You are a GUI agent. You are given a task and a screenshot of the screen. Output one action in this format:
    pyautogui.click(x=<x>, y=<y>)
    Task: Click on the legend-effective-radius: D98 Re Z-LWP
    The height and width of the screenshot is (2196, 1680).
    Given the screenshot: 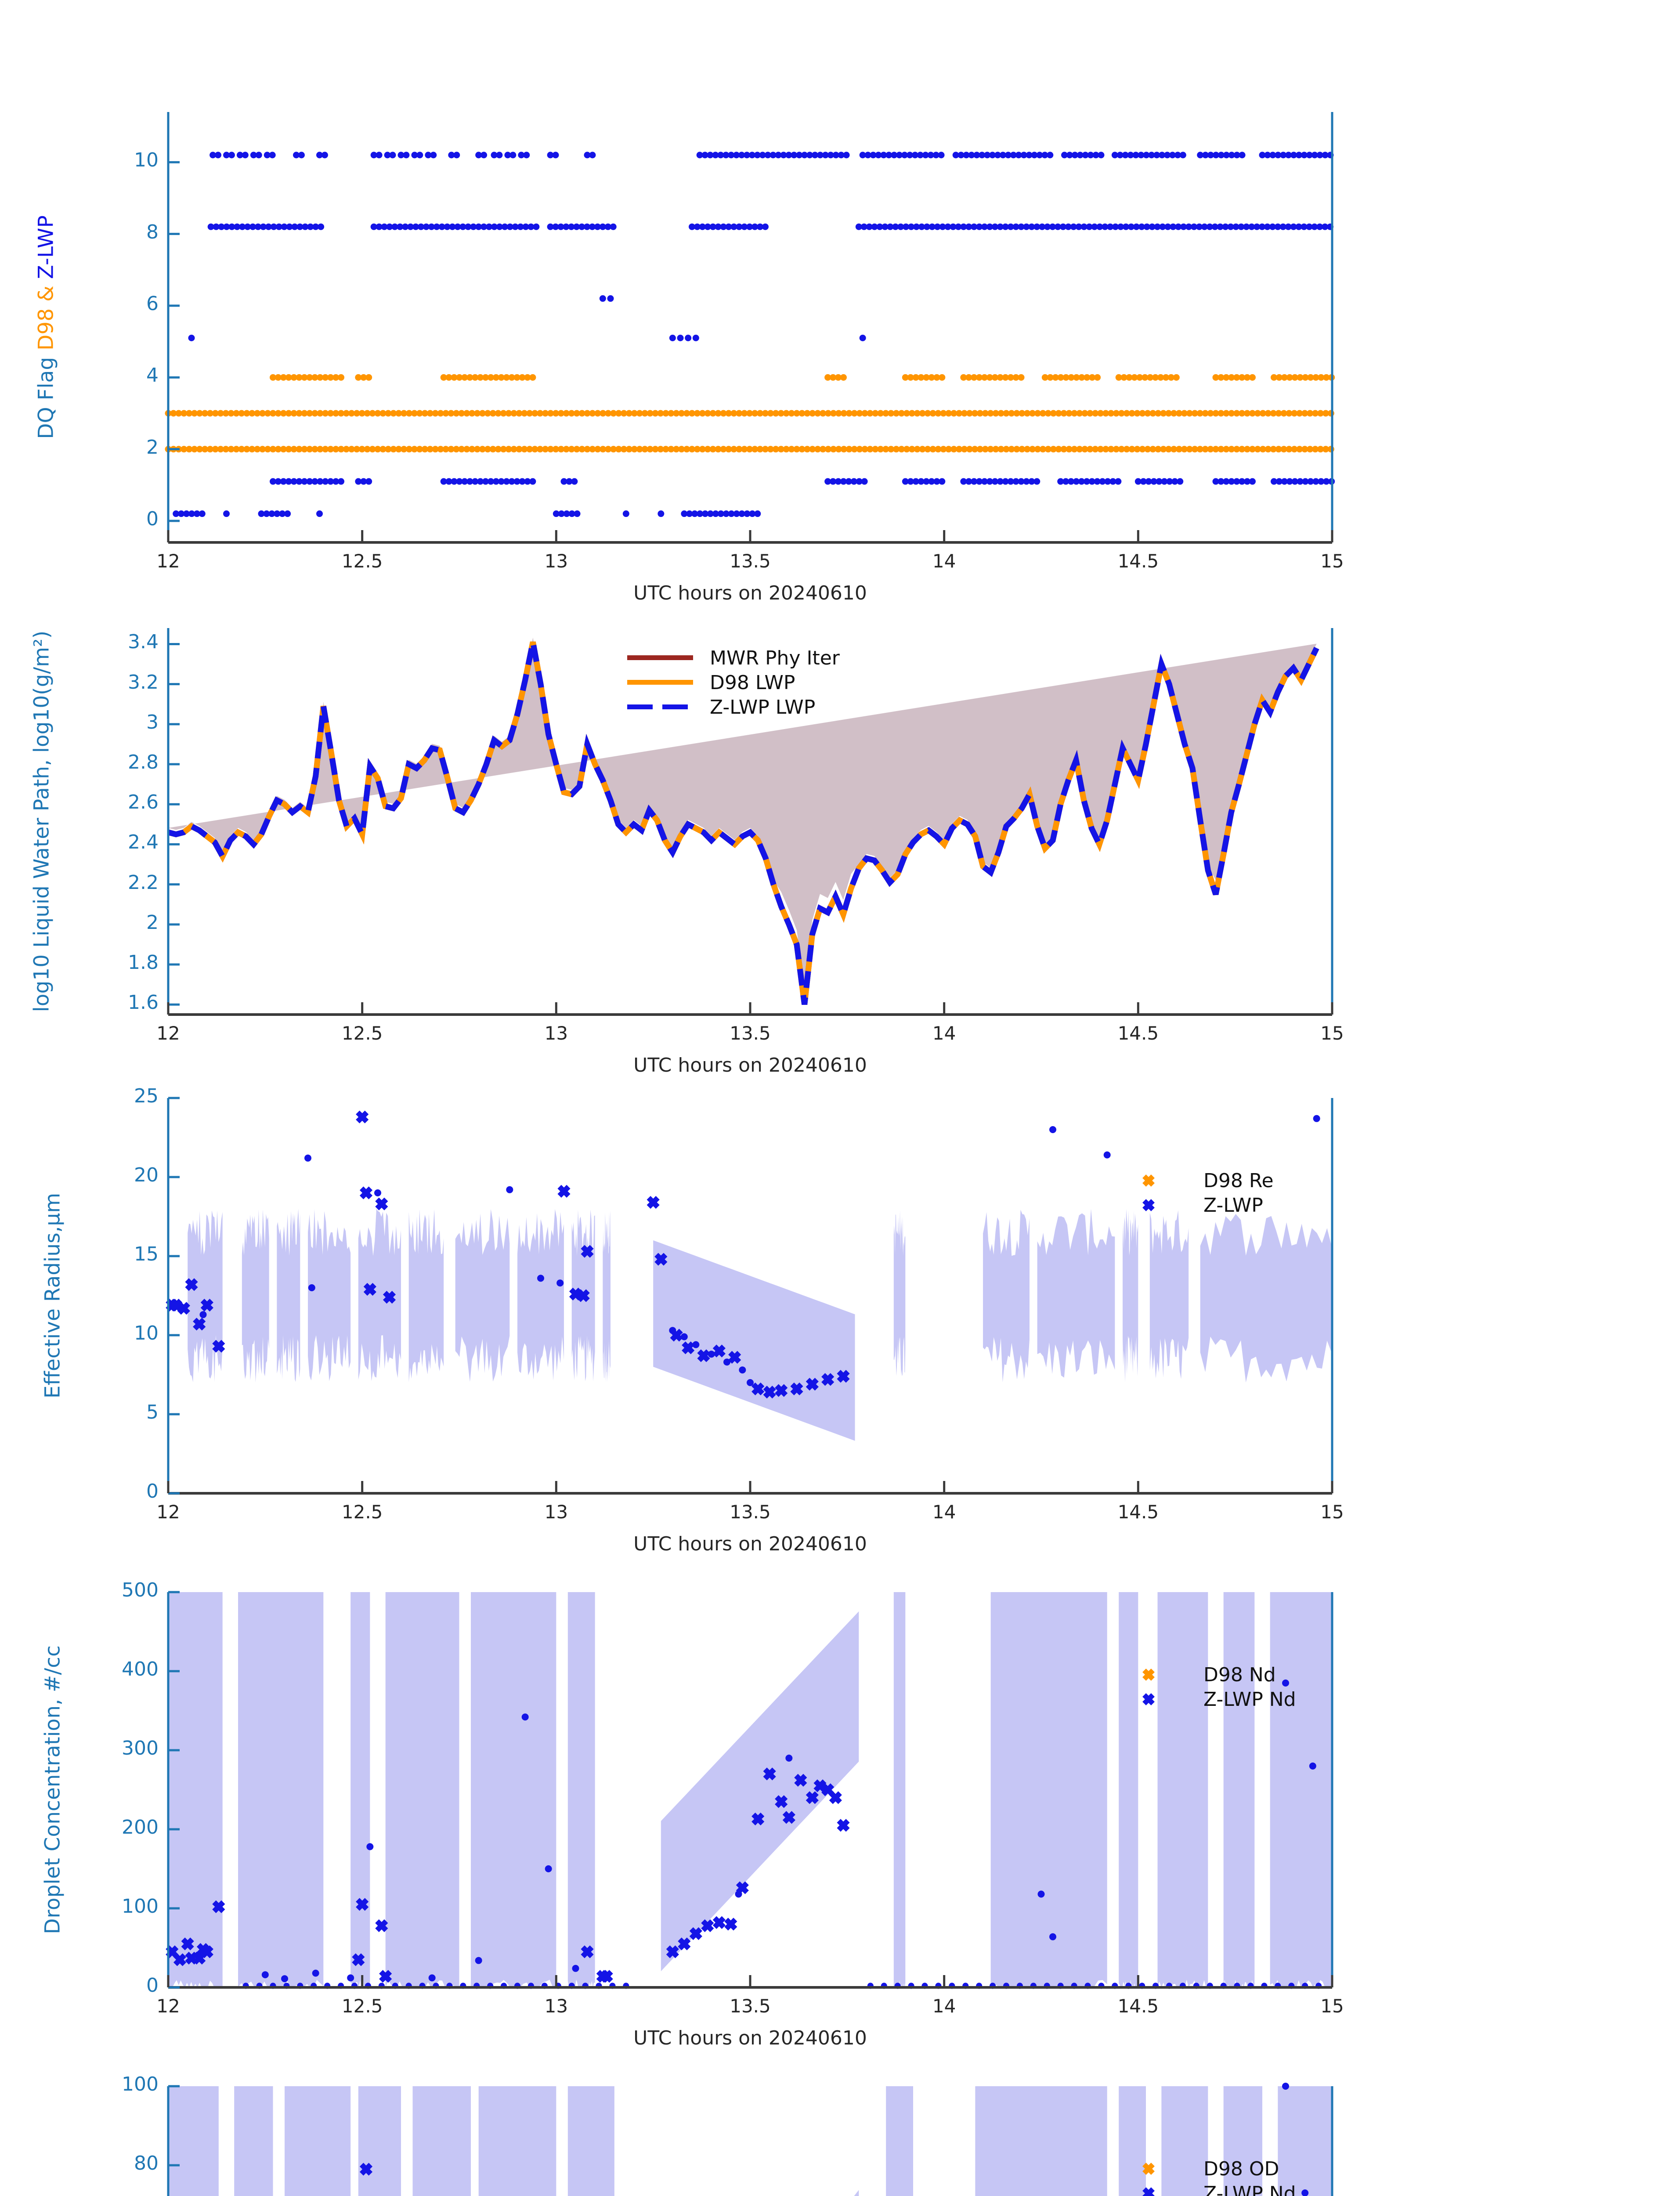 What is the action you would take?
    pyautogui.click(x=1195, y=1192)
    